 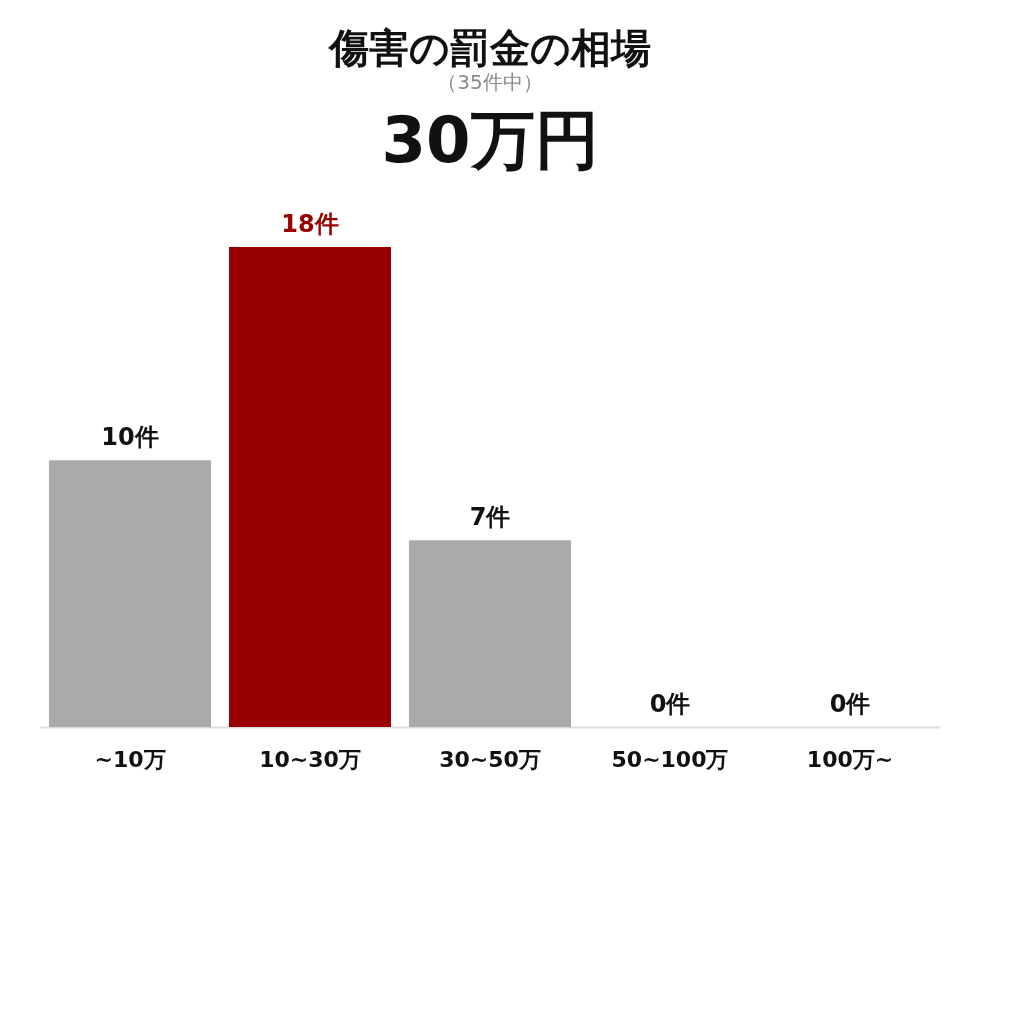 What do you see at coordinates (130, 437) in the screenshot?
I see `data-label: 10件` at bounding box center [130, 437].